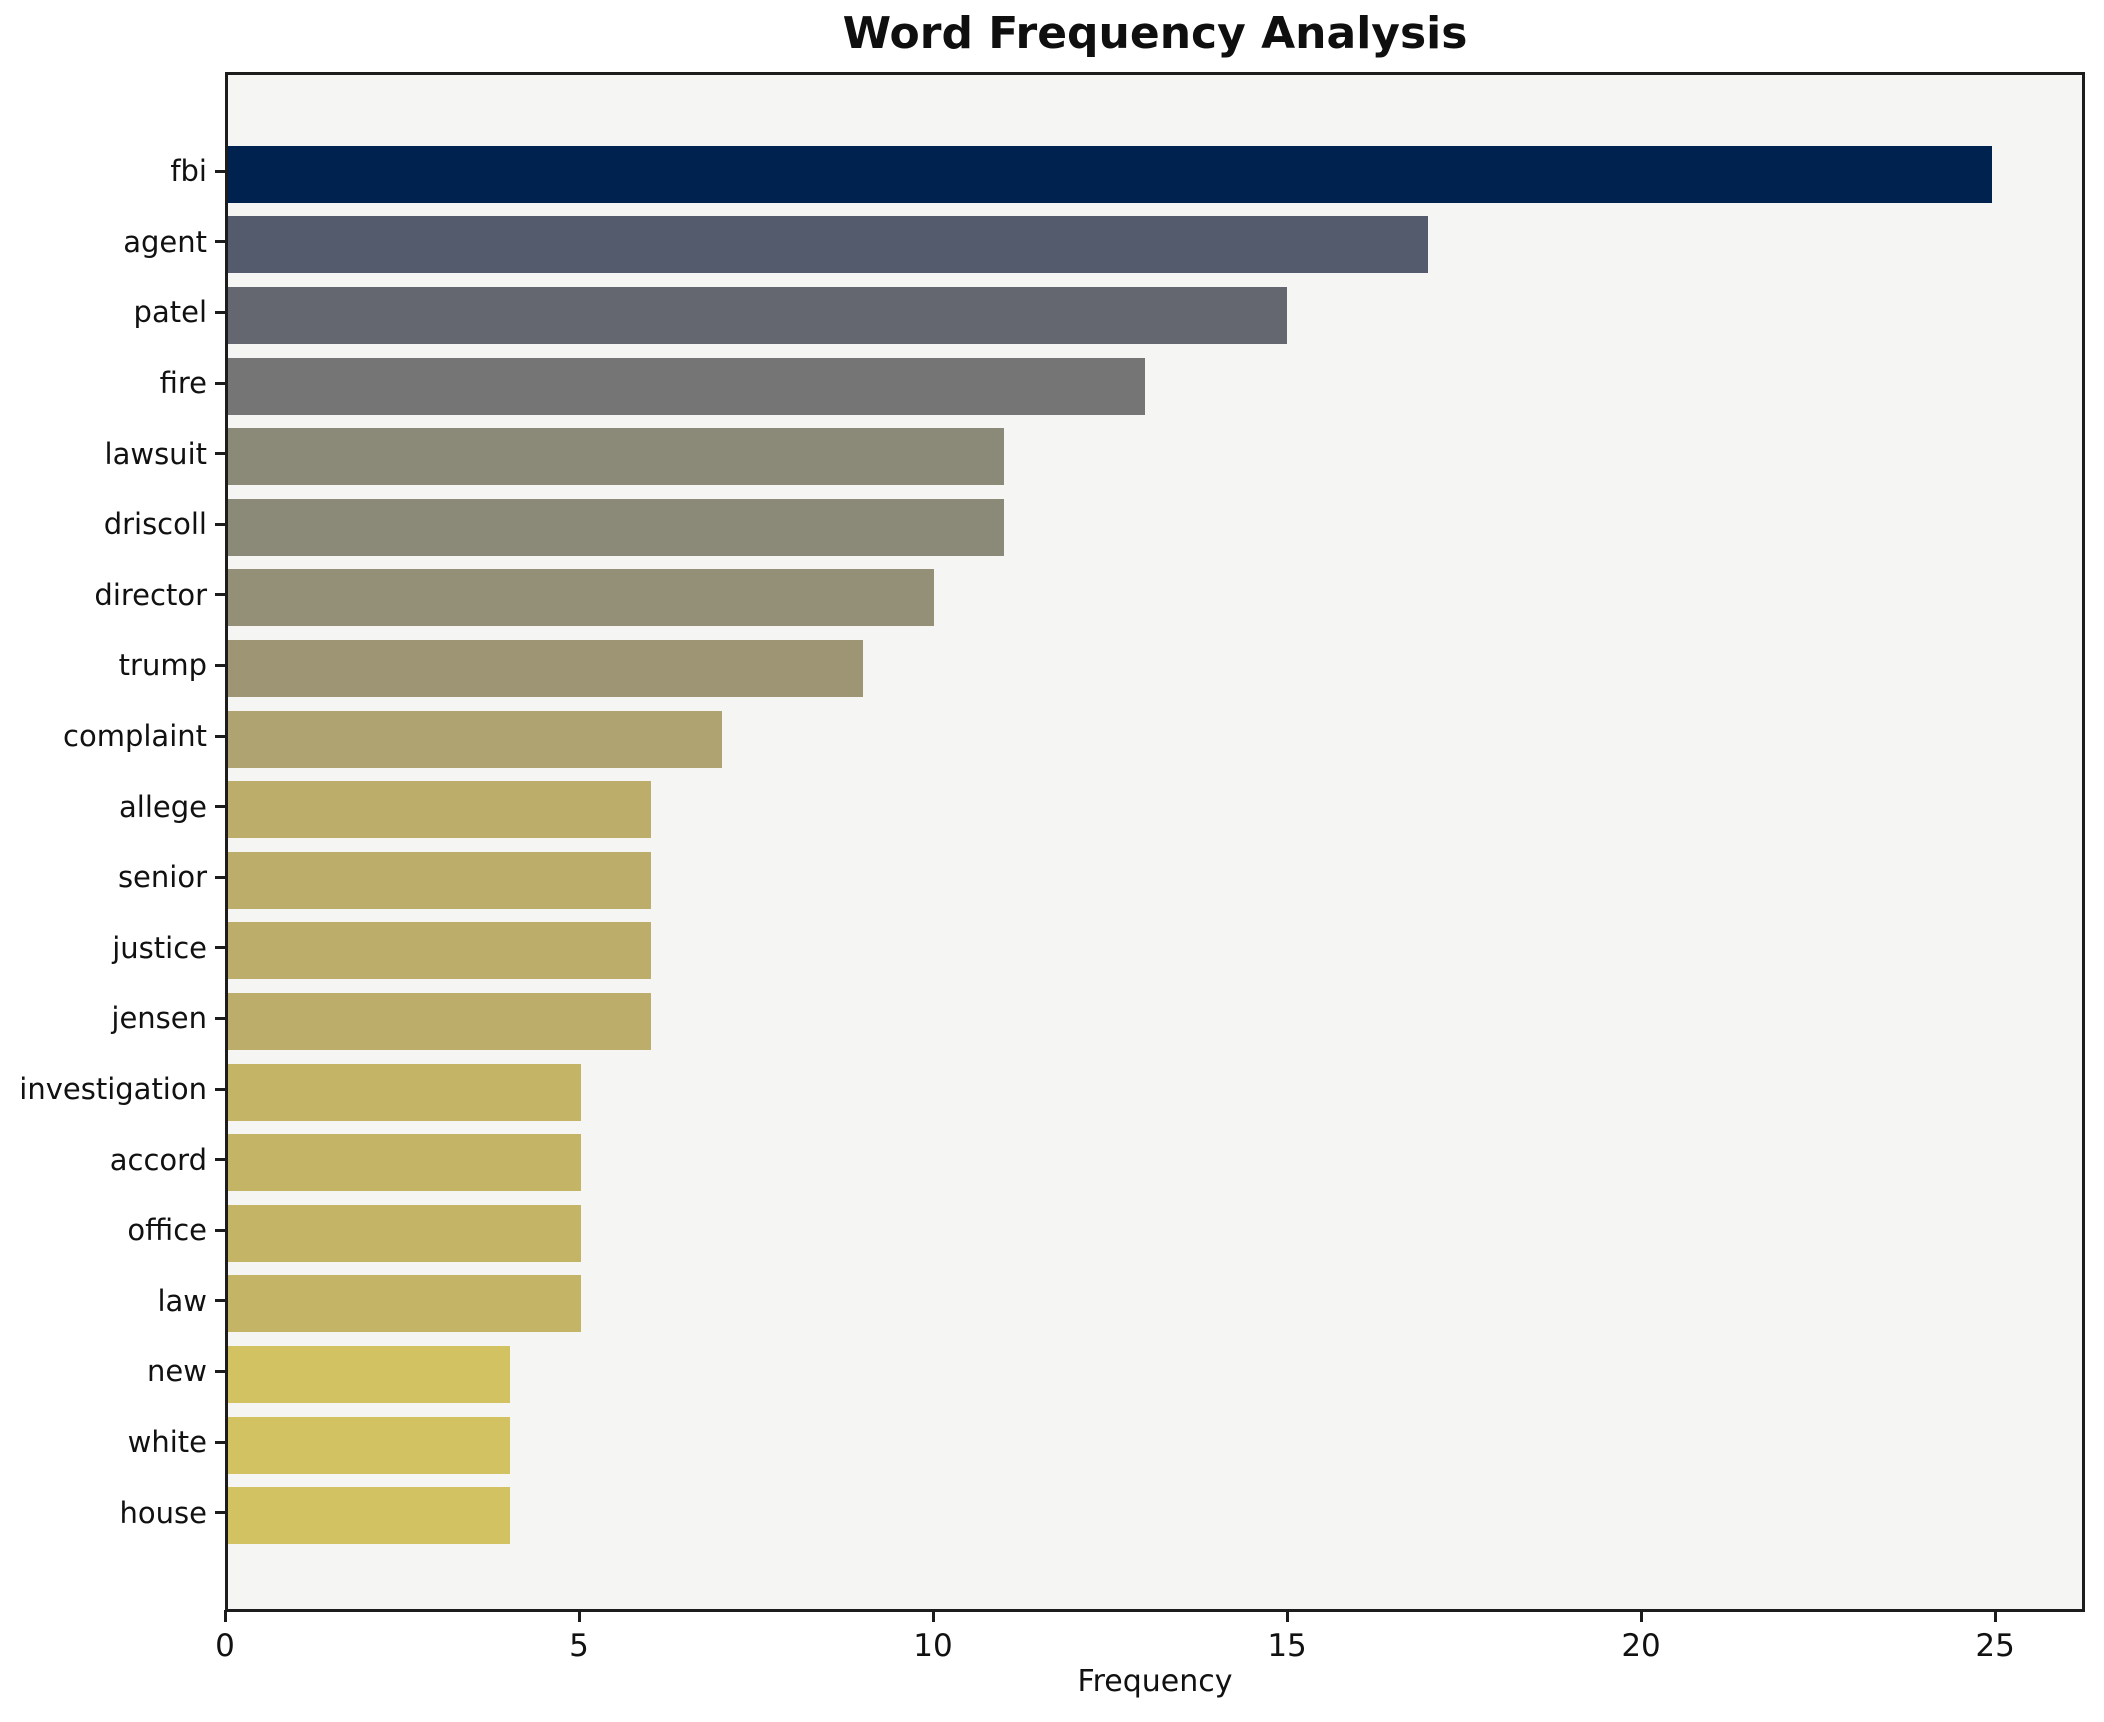  Describe the element at coordinates (579, 1646) in the screenshot. I see `xtick-label-5: 5` at that location.